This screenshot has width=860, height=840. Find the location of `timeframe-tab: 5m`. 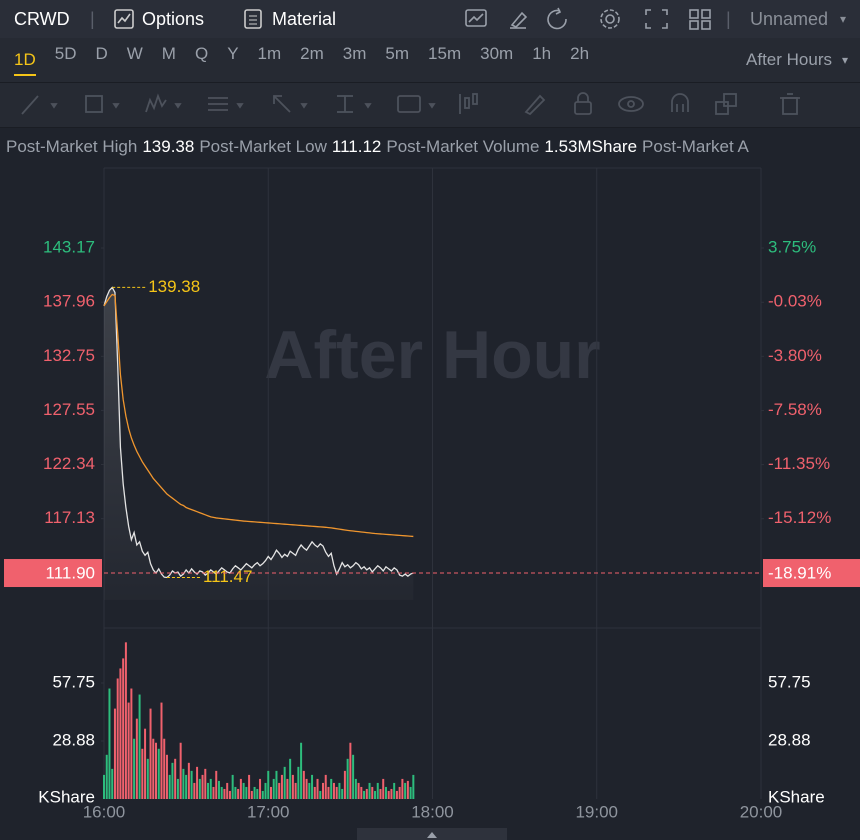

timeframe-tab: 5m is located at coordinates (397, 53).